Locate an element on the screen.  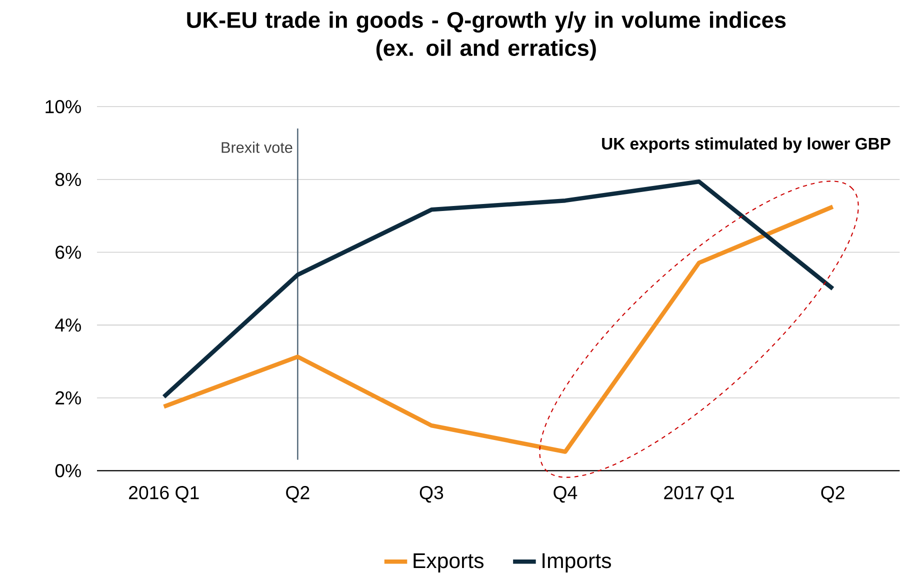
ref-line-label: Brexit vote is located at coordinates (257, 147).